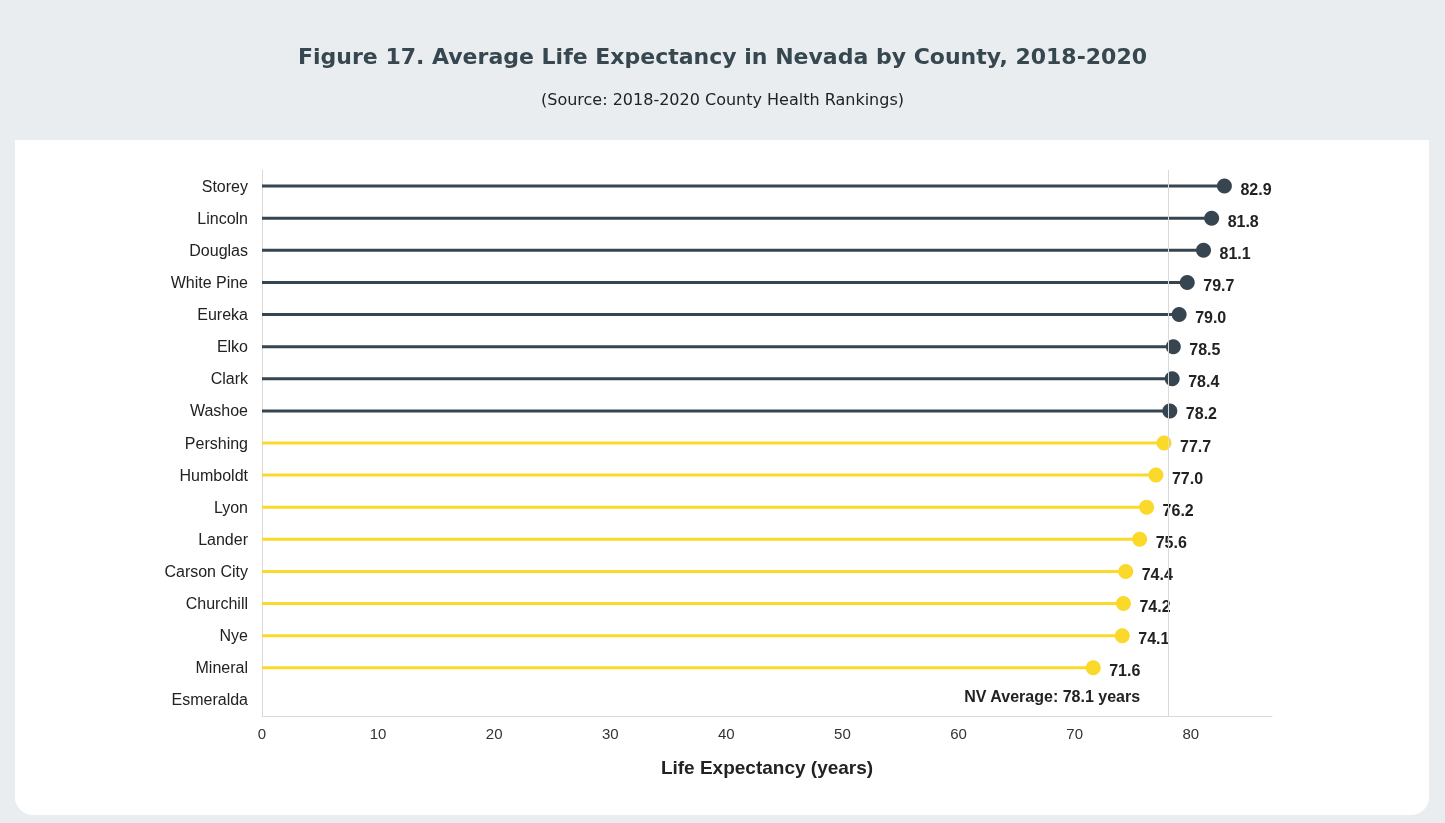 The image size is (1445, 823). I want to click on y-tick-label: Elko, so click(232, 347).